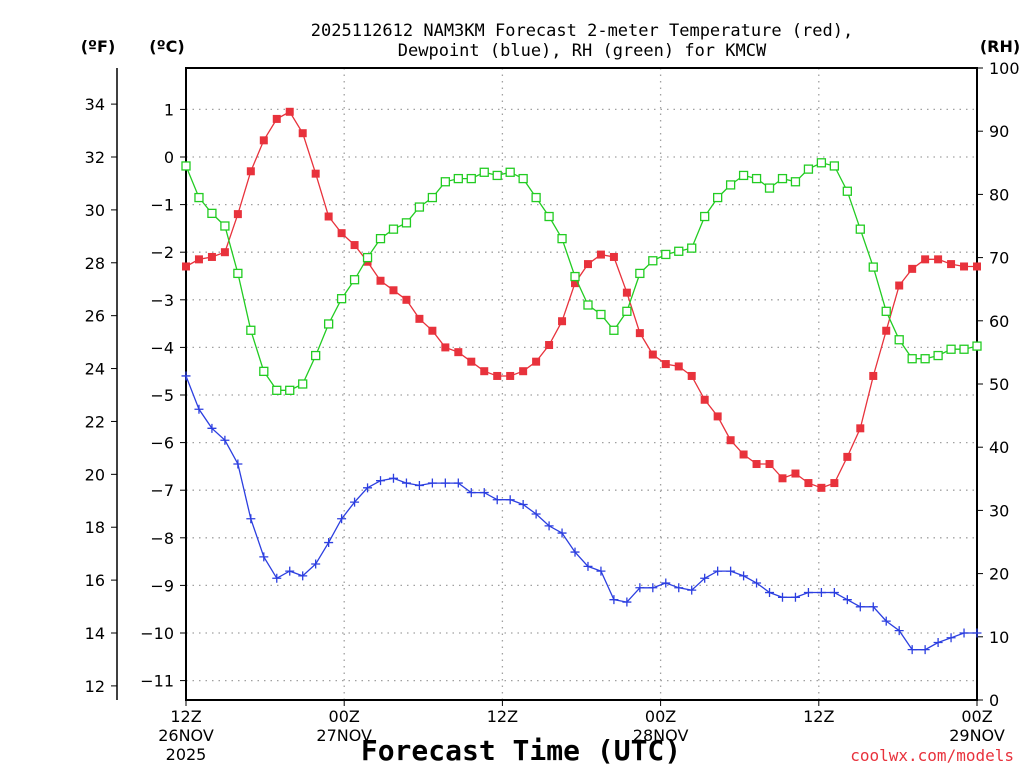 The image size is (1024, 768). What do you see at coordinates (95, 633) in the screenshot?
I see `fahrenheit-tick-label: 14` at bounding box center [95, 633].